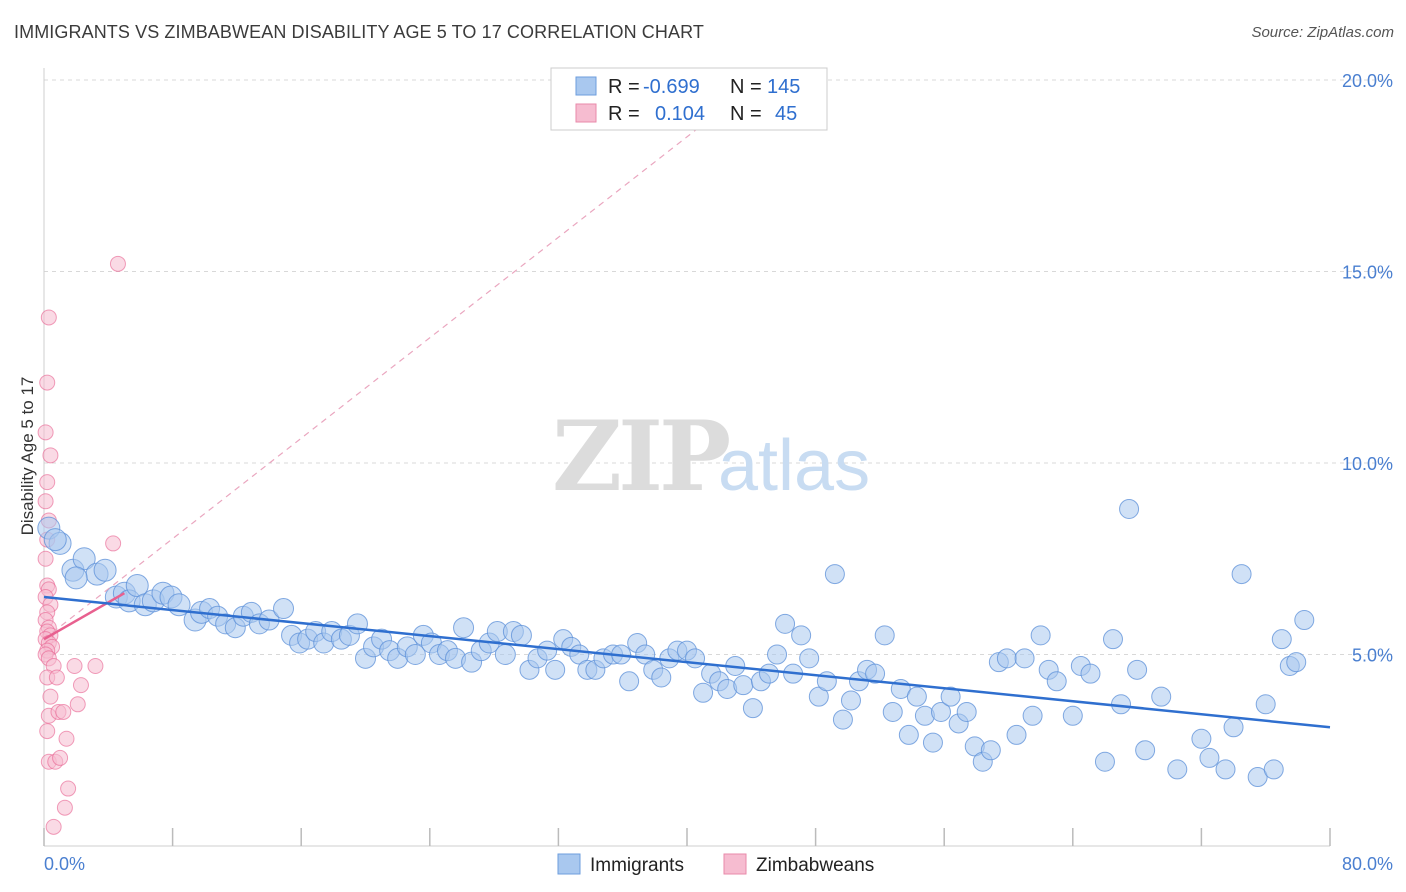 The image size is (1406, 892). I want to click on watermark-zip: ZIP, so click(640, 456).